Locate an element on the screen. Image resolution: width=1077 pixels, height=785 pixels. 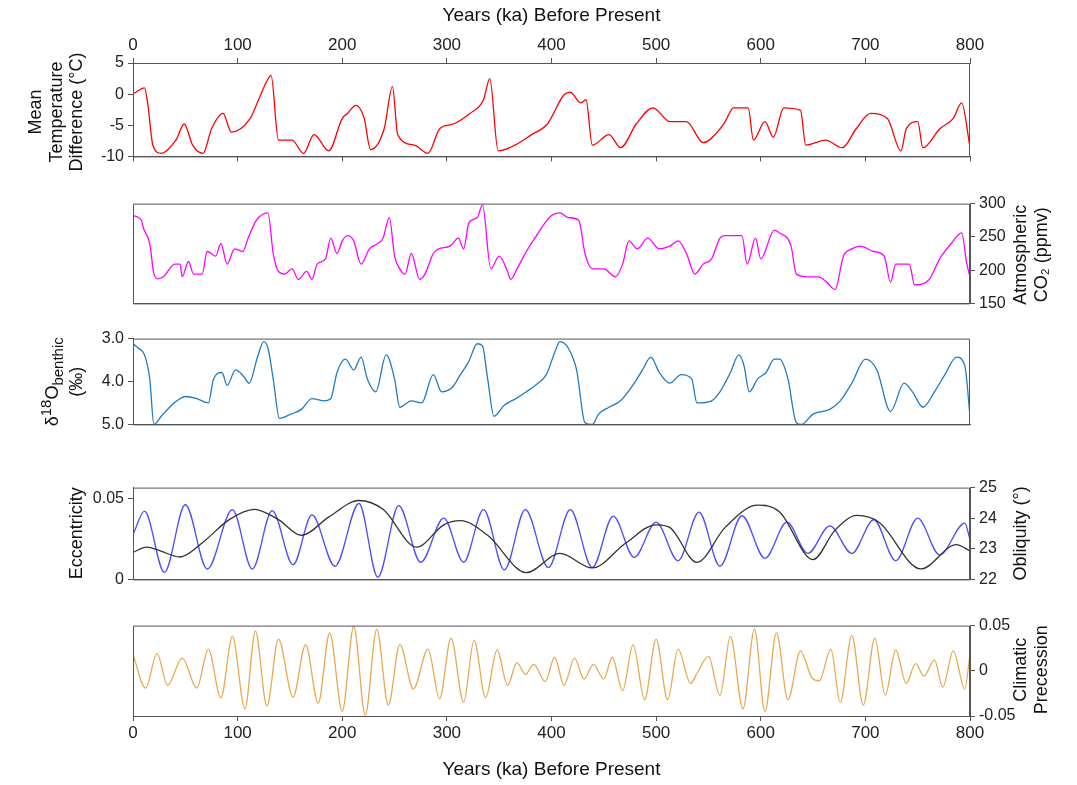
y-tick-label: -10 is located at coordinates (112, 155).